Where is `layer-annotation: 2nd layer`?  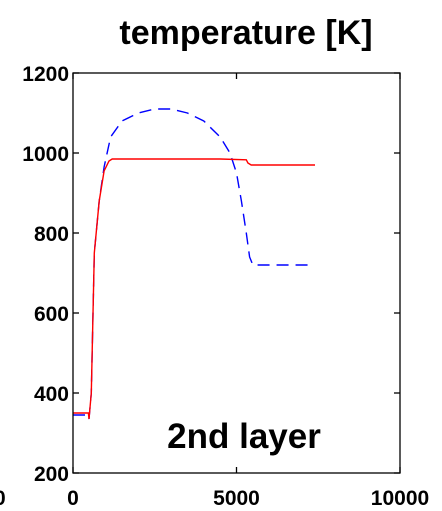 layer-annotation: 2nd layer is located at coordinates (244, 436).